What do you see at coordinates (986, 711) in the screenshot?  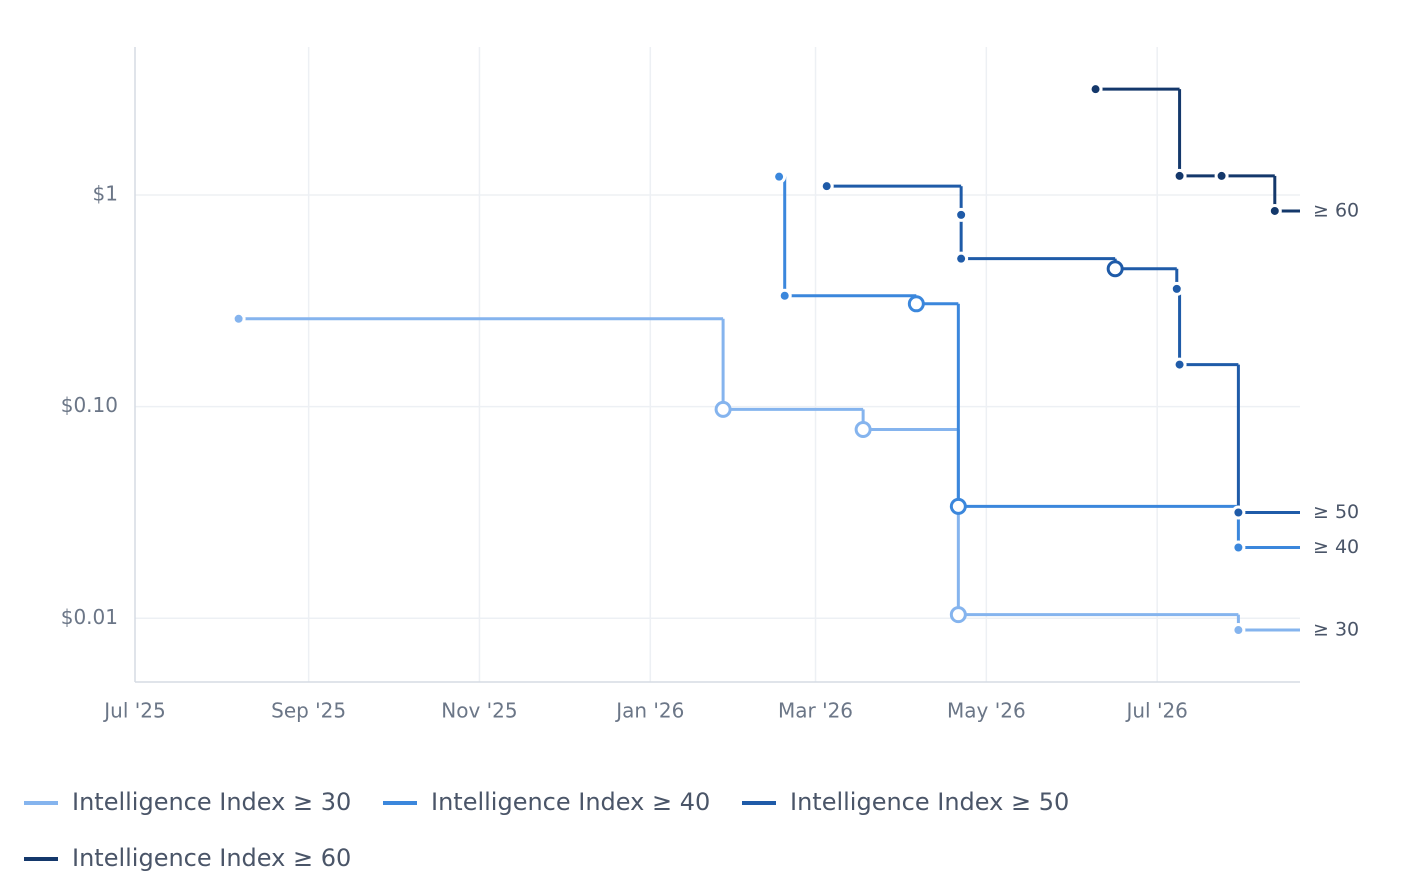 I see `x-tick-label: May '26` at bounding box center [986, 711].